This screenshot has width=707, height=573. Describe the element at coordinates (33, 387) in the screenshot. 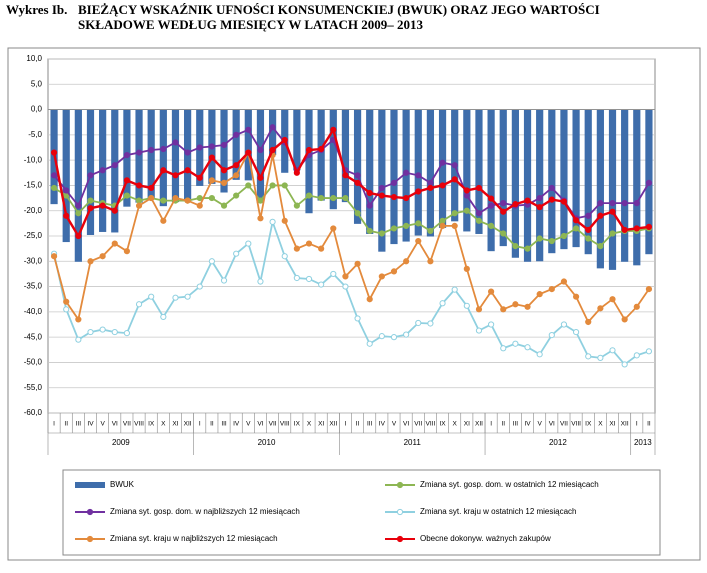

I see `y-tick-label: -55,0` at that location.